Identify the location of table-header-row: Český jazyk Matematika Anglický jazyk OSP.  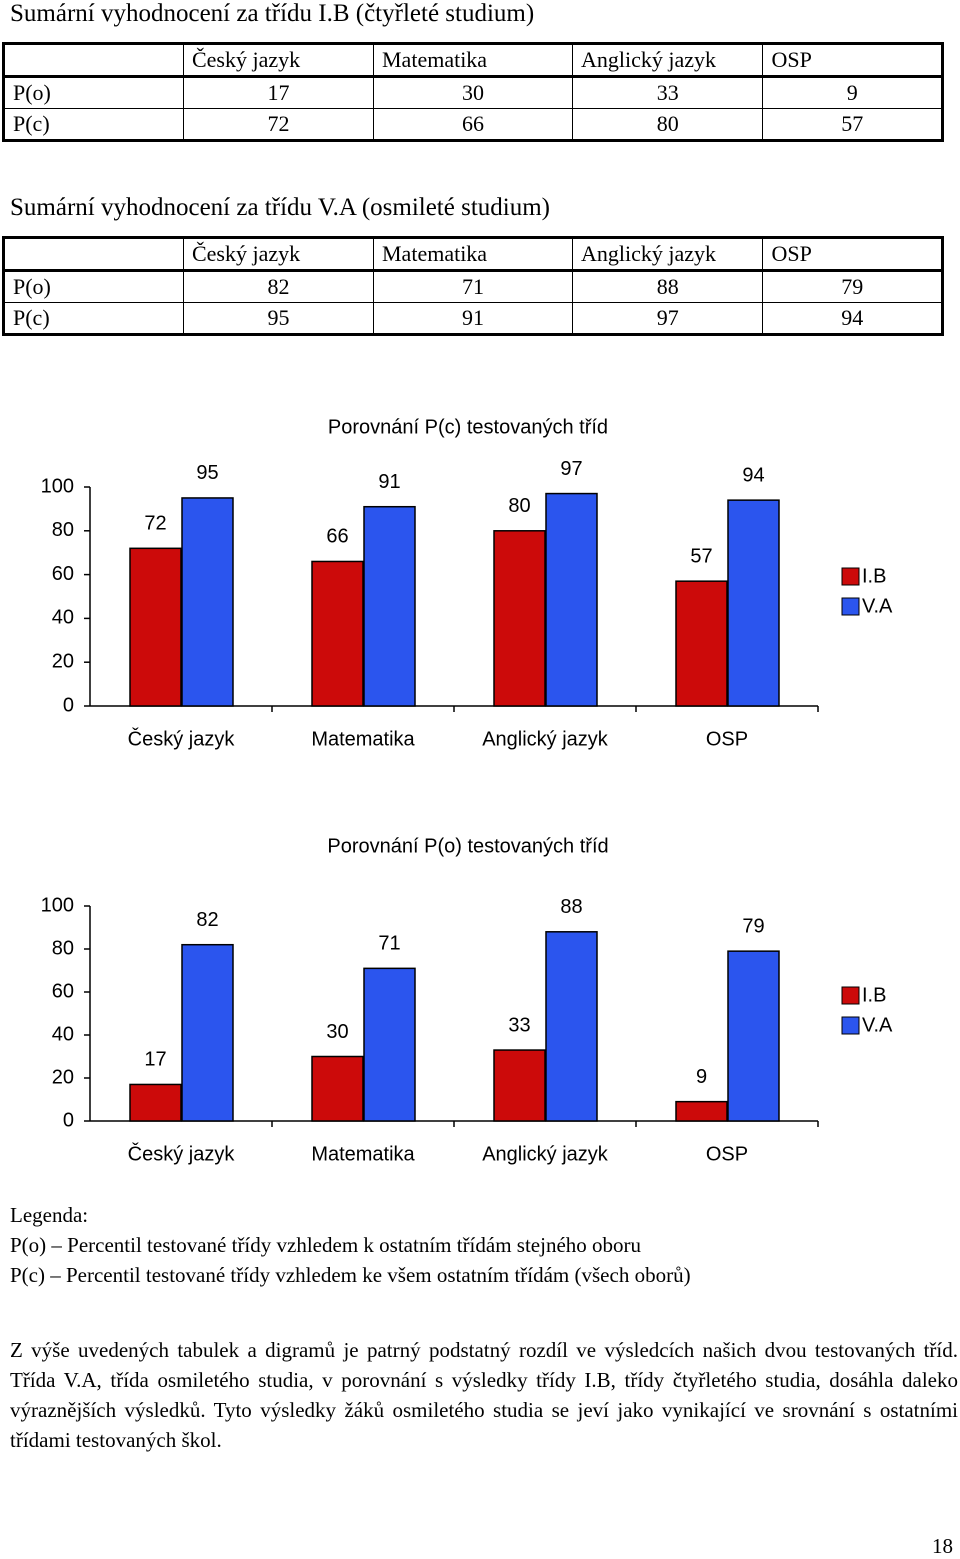
(473, 60).